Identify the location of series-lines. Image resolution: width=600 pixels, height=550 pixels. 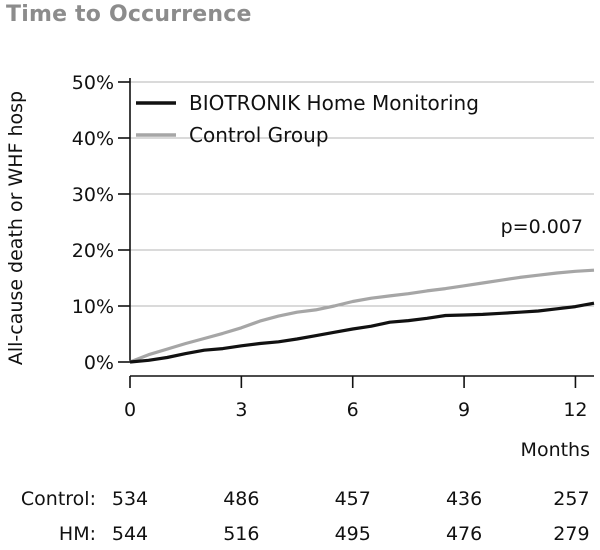
(362, 316).